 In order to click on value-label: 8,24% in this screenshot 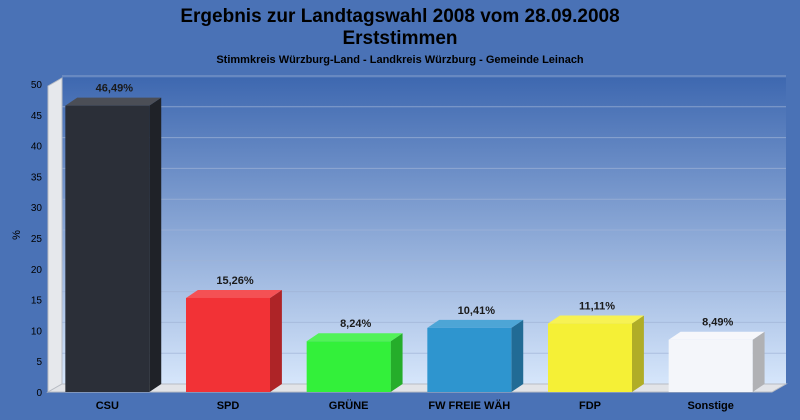, I will do `click(355, 324)`.